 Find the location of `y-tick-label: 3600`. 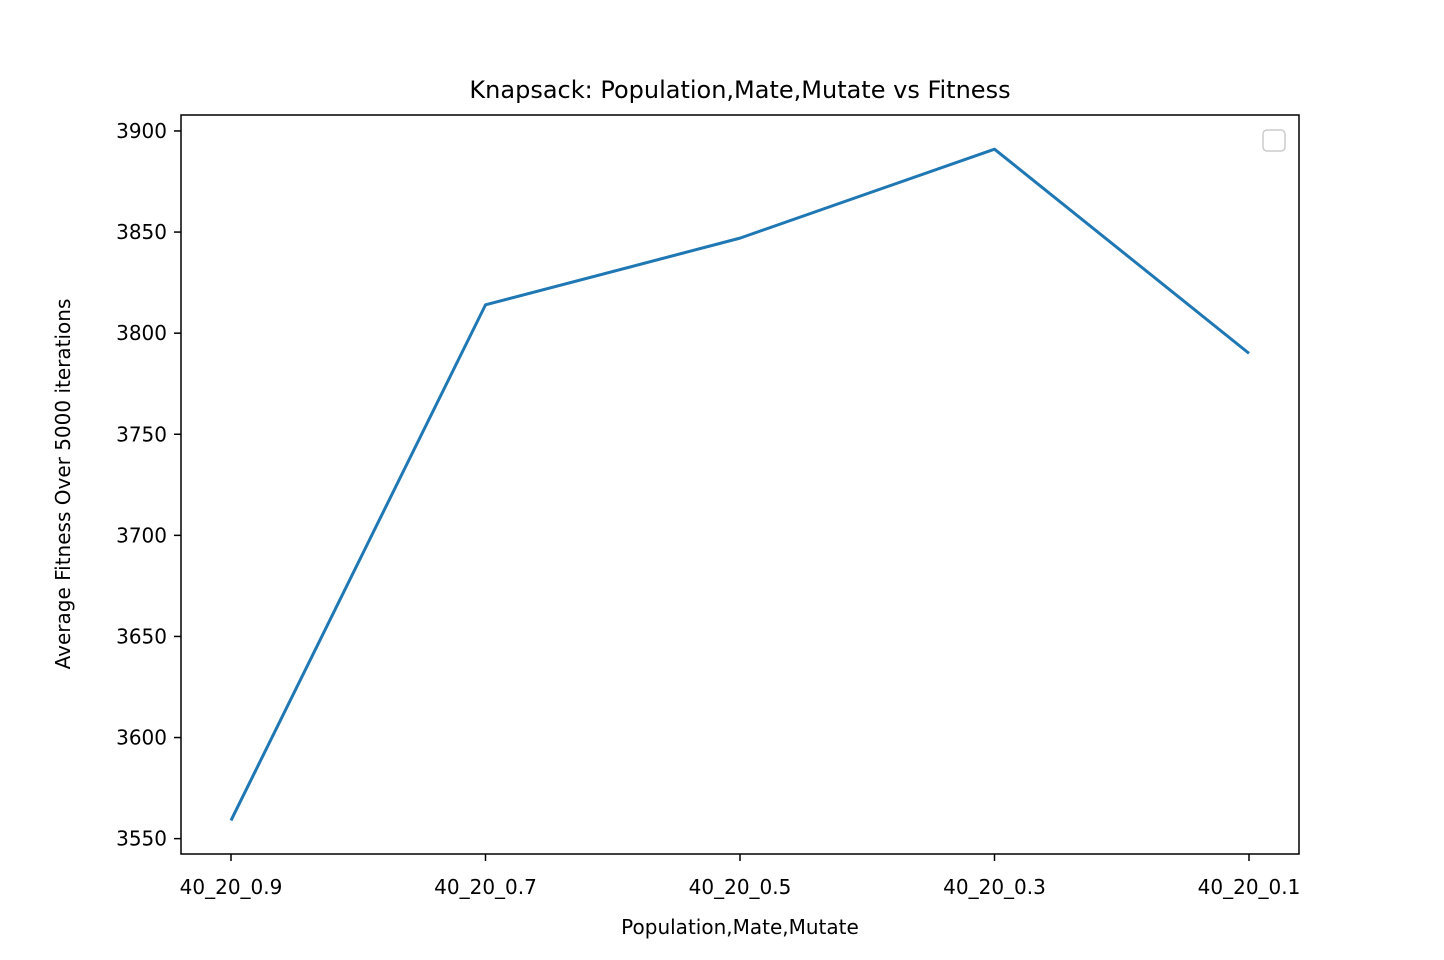

y-tick-label: 3600 is located at coordinates (141, 738).